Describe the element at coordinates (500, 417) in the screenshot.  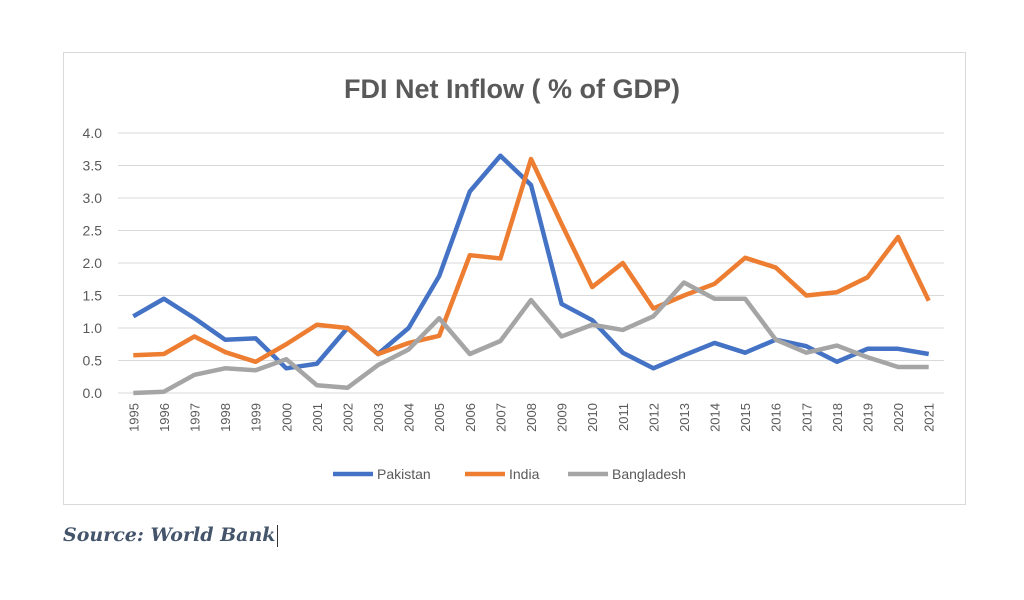
I see `x-tick-label: 2007` at that location.